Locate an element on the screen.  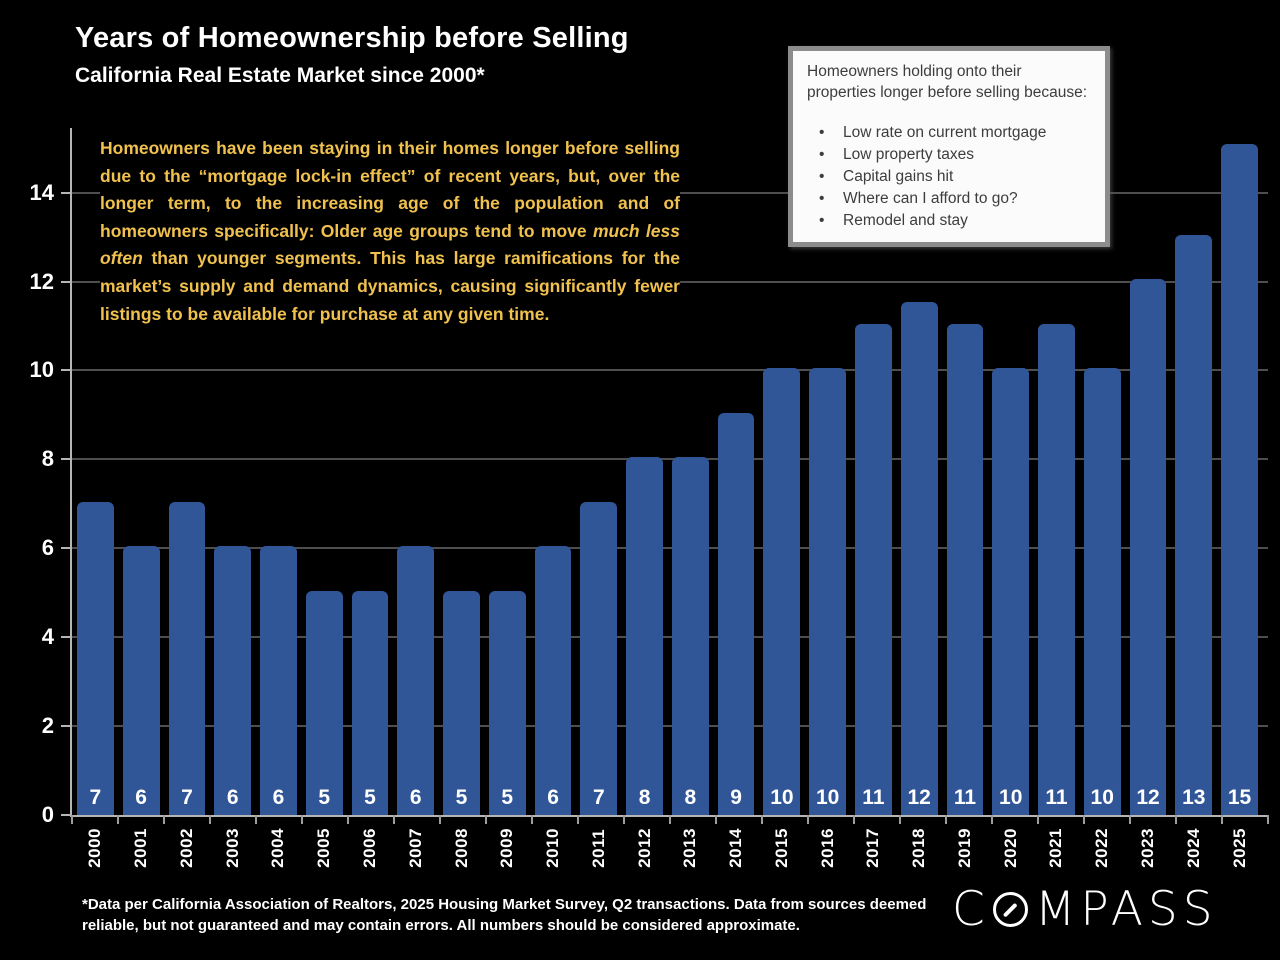
bar: 8 is located at coordinates (644, 636).